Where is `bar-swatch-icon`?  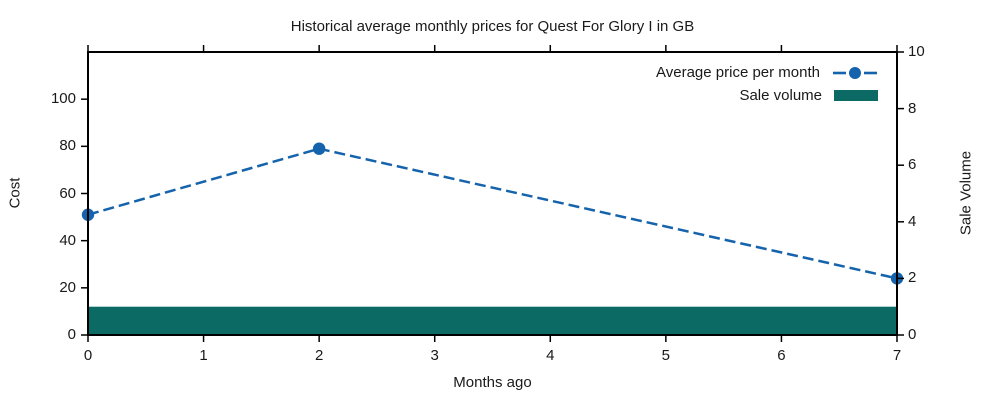 bar-swatch-icon is located at coordinates (856, 95).